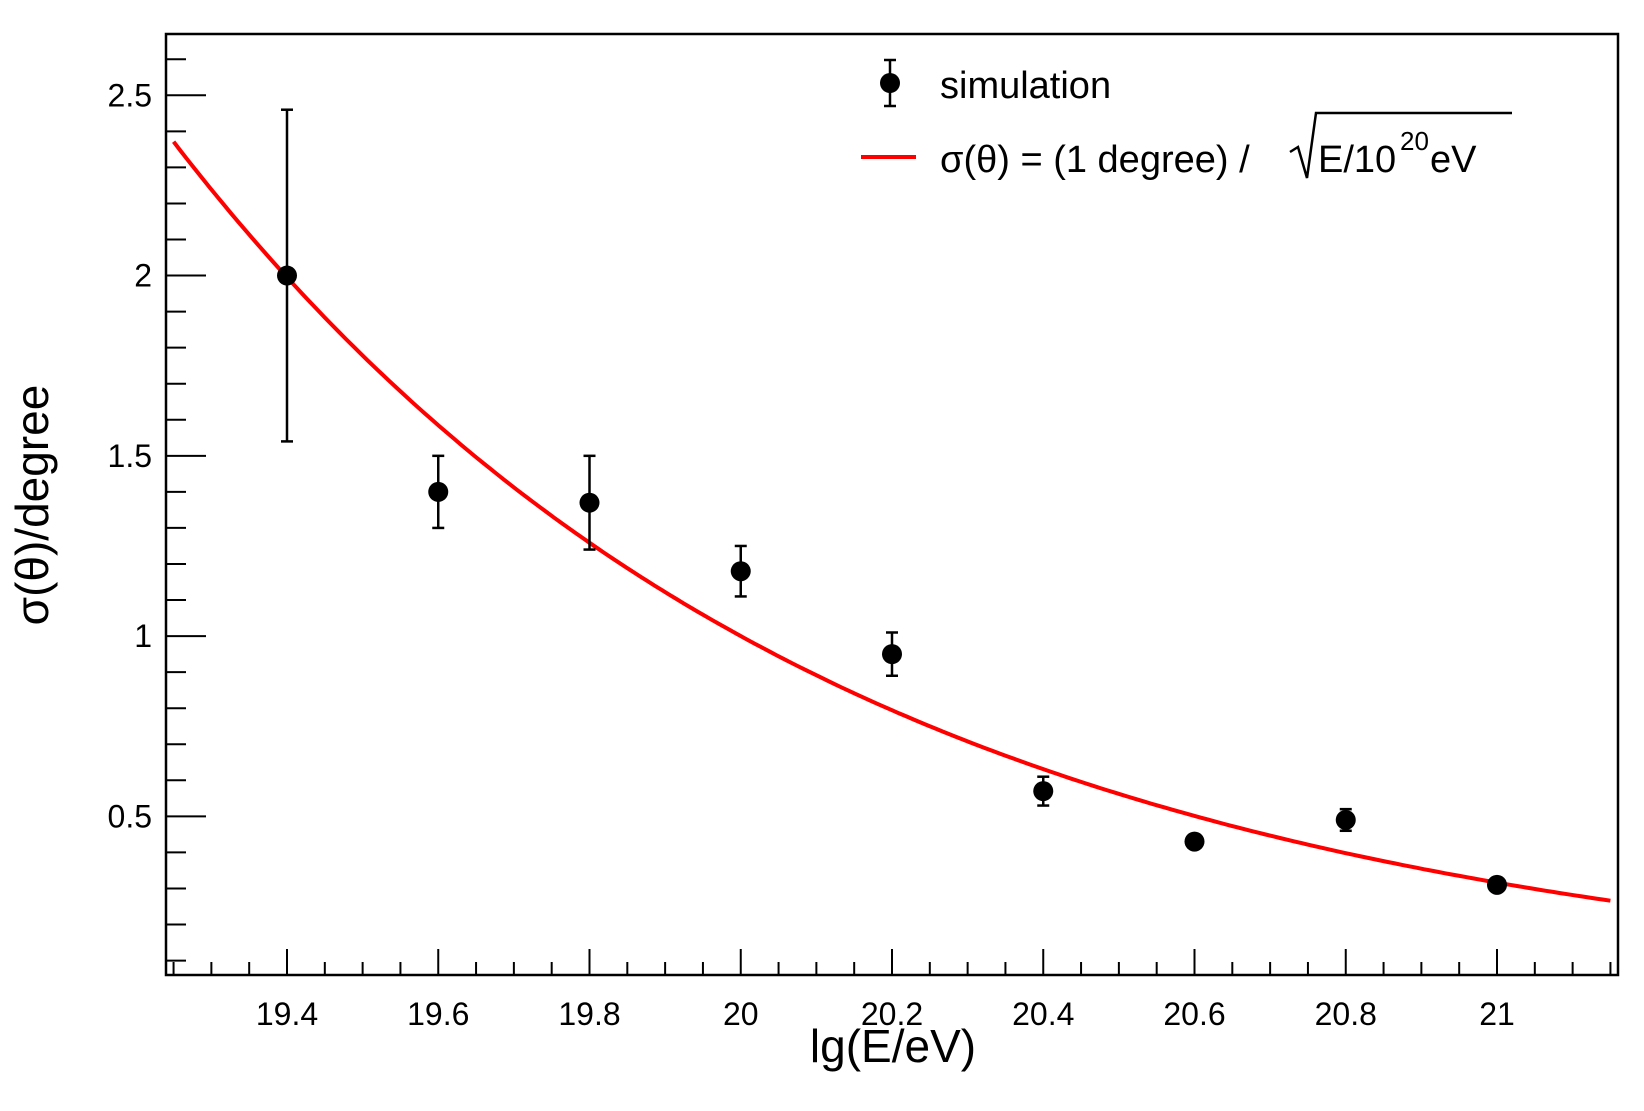 The image size is (1644, 1111). What do you see at coordinates (143, 276) in the screenshot?
I see `y-tick-label: 2` at bounding box center [143, 276].